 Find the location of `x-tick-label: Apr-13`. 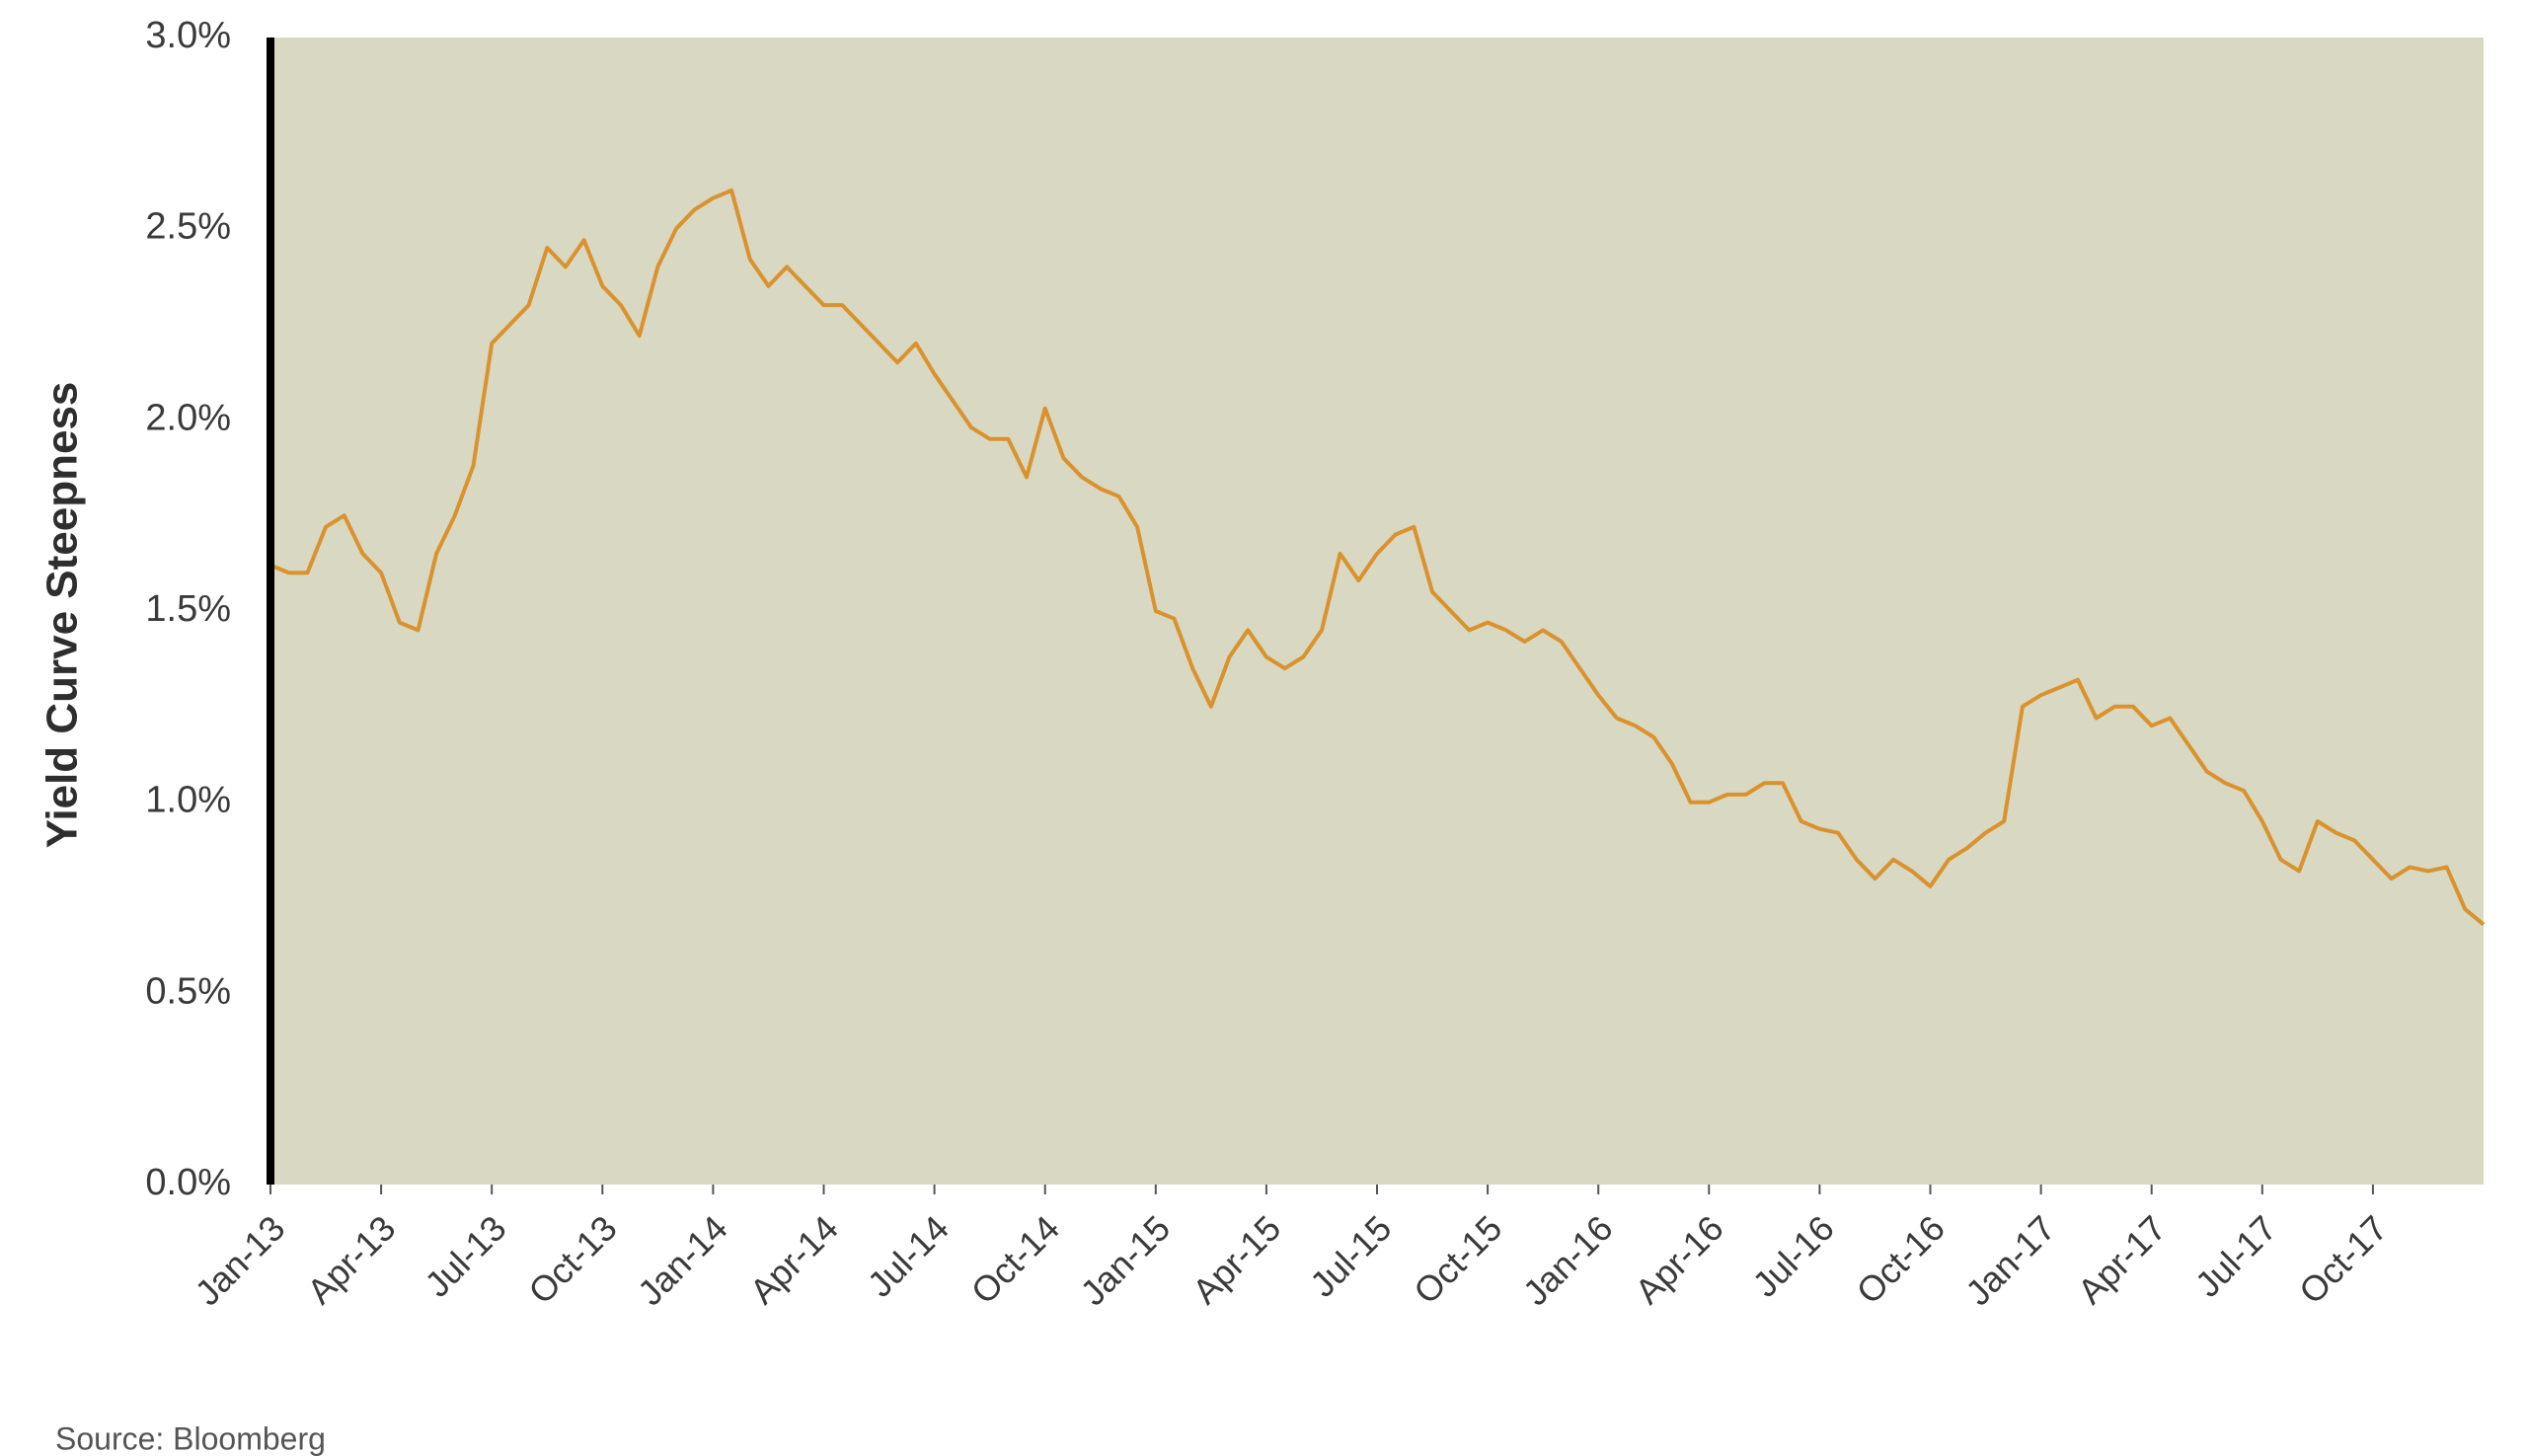

x-tick-label: Apr-13 is located at coordinates (351, 1259).